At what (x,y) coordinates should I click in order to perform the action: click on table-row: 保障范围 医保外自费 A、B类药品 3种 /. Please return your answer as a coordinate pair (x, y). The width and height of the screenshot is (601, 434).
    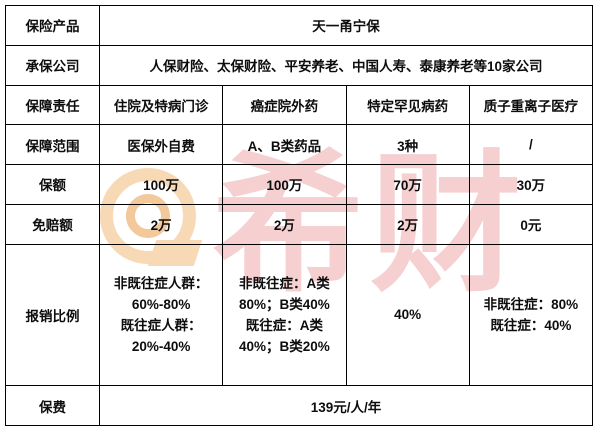
    Looking at the image, I should click on (299, 145).